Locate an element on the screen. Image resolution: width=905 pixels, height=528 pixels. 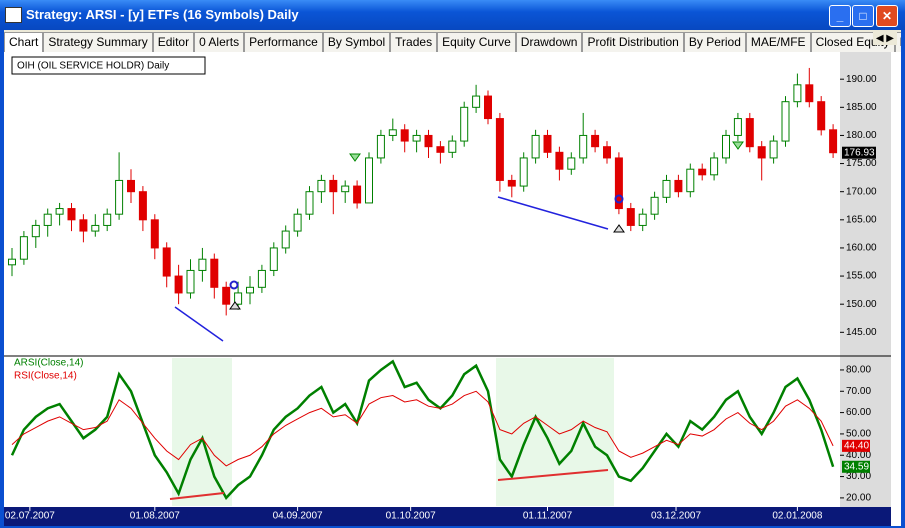
divergence-zone is located at coordinates (555, 432).